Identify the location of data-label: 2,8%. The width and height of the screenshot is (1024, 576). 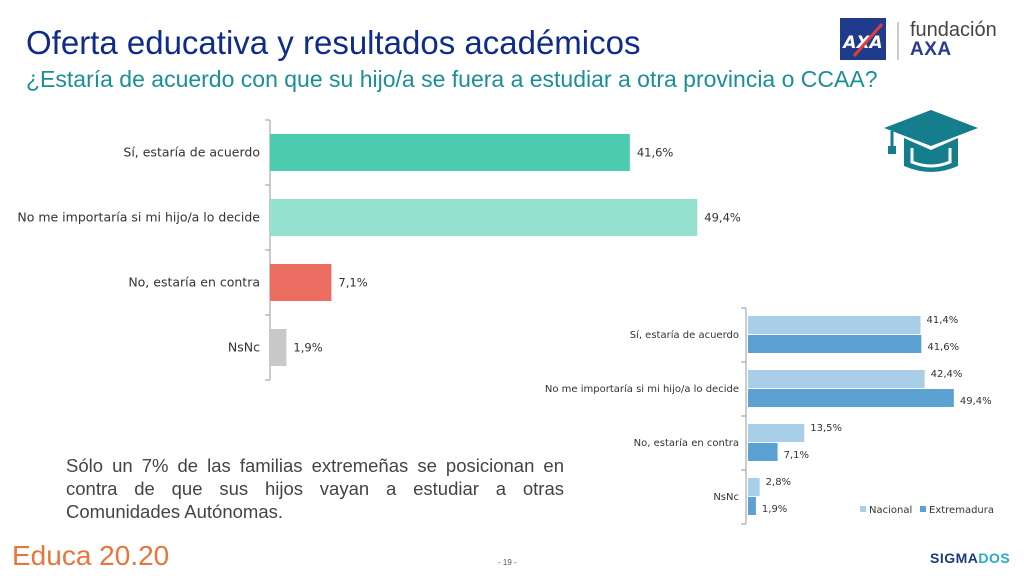
(778, 482).